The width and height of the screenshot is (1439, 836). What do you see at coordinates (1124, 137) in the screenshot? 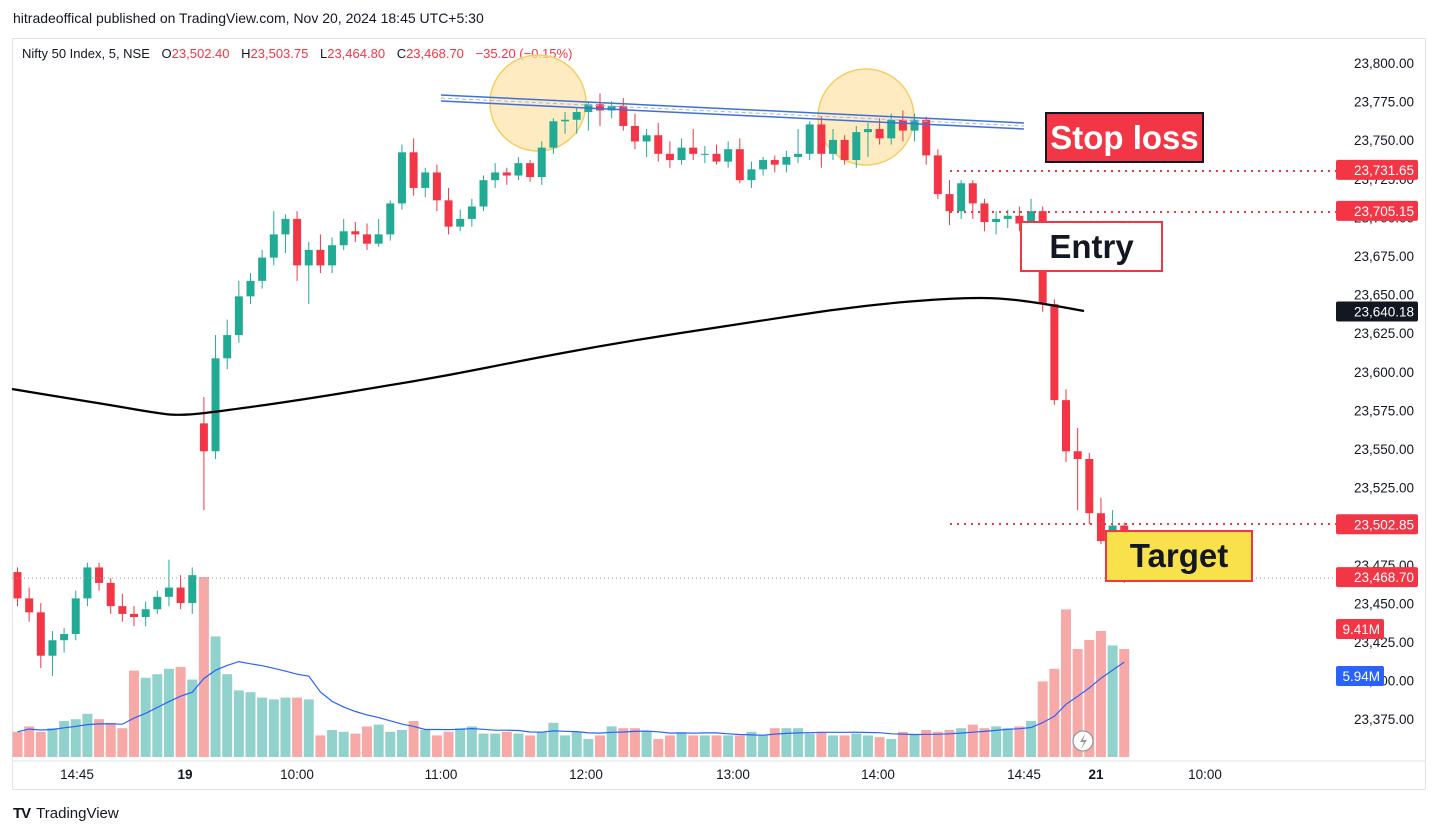
I see `stop-loss-annotation: Stop loss` at bounding box center [1124, 137].